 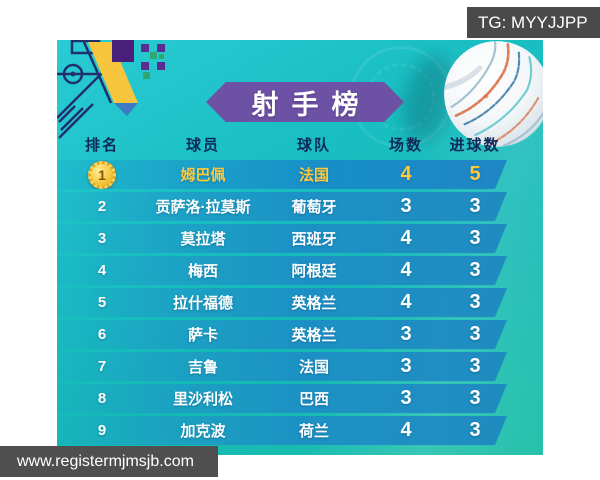 I want to click on player-name: 梅西, so click(x=202, y=271).